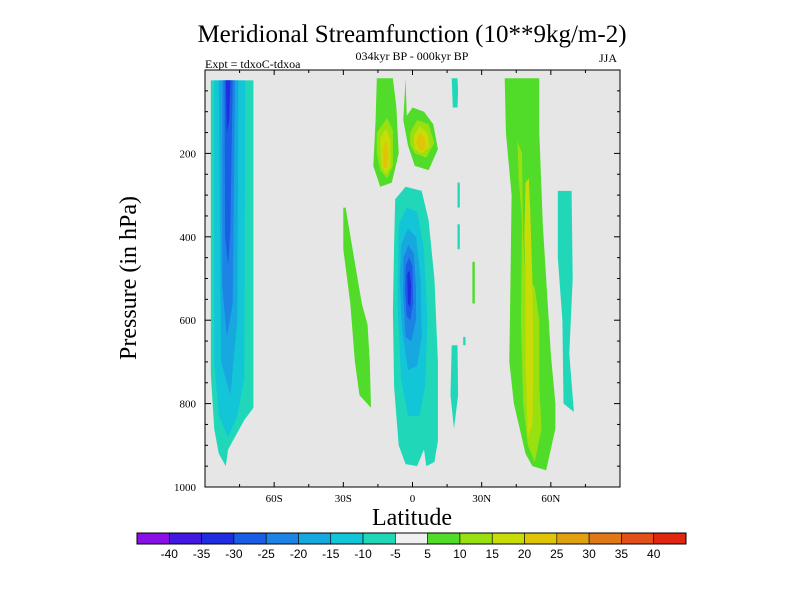 The height and width of the screenshot is (600, 800). Describe the element at coordinates (363, 554) in the screenshot. I see `colorbar-label: -10` at that location.